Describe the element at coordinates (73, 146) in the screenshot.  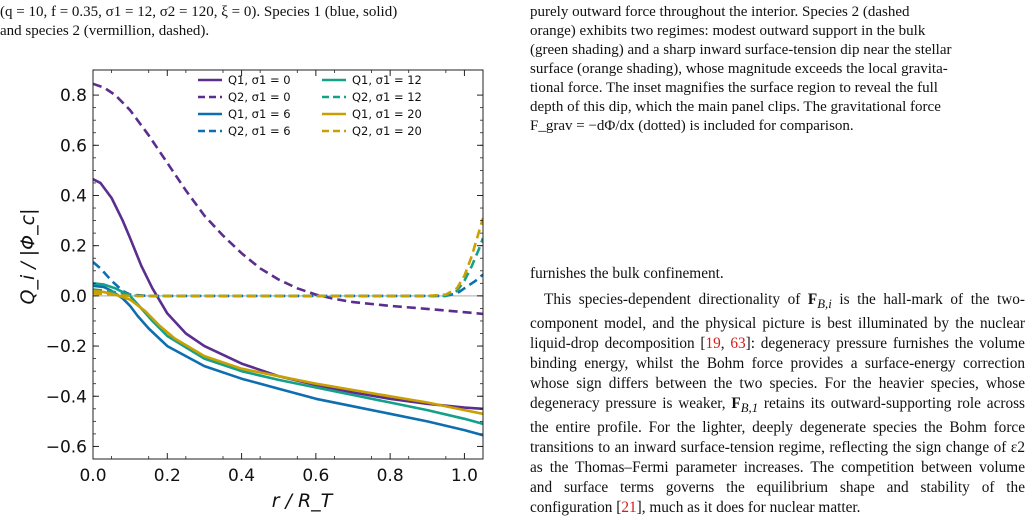
I see `y-tick-label: 0.6` at that location.